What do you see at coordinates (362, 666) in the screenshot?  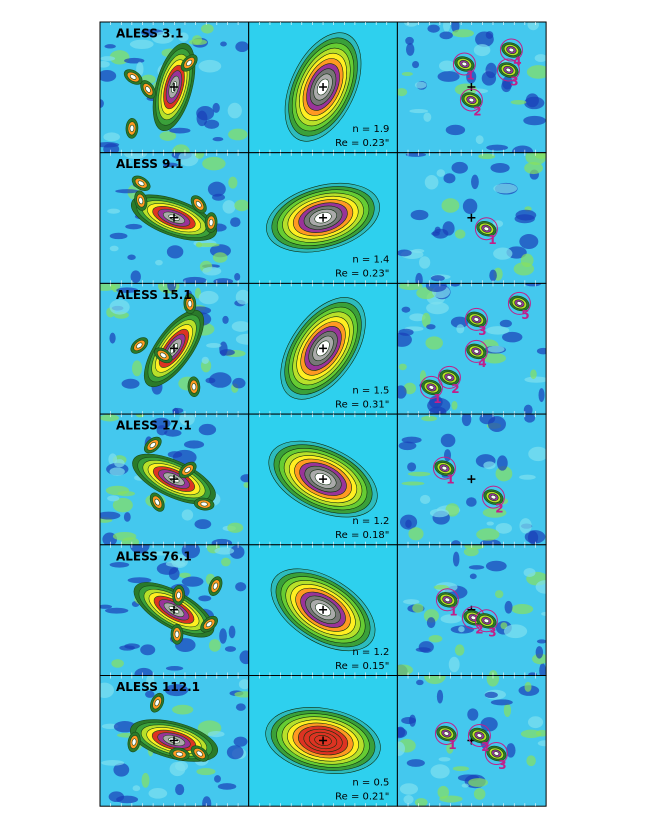 I see `effective-radius: Re = 0.15"` at bounding box center [362, 666].